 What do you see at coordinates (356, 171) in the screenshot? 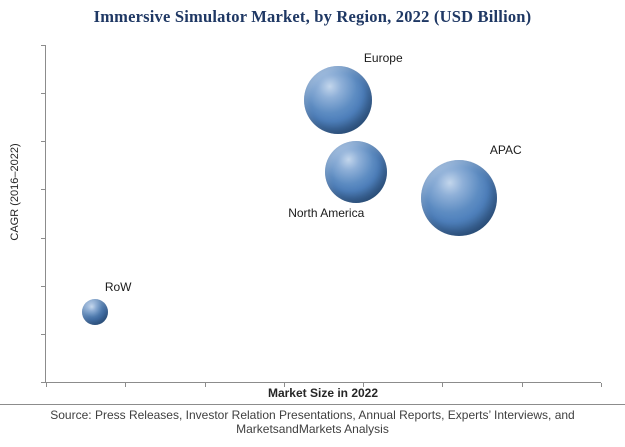
I see `bubble-north-america` at bounding box center [356, 171].